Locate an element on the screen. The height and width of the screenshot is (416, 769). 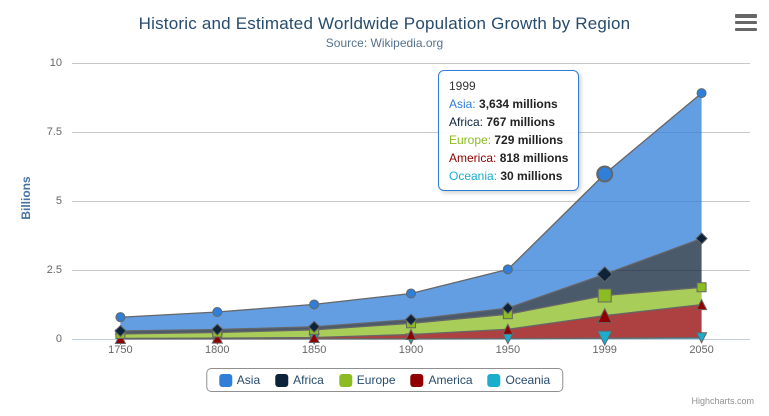
tooltip-row-america: America: 818 millions is located at coordinates (508, 158).